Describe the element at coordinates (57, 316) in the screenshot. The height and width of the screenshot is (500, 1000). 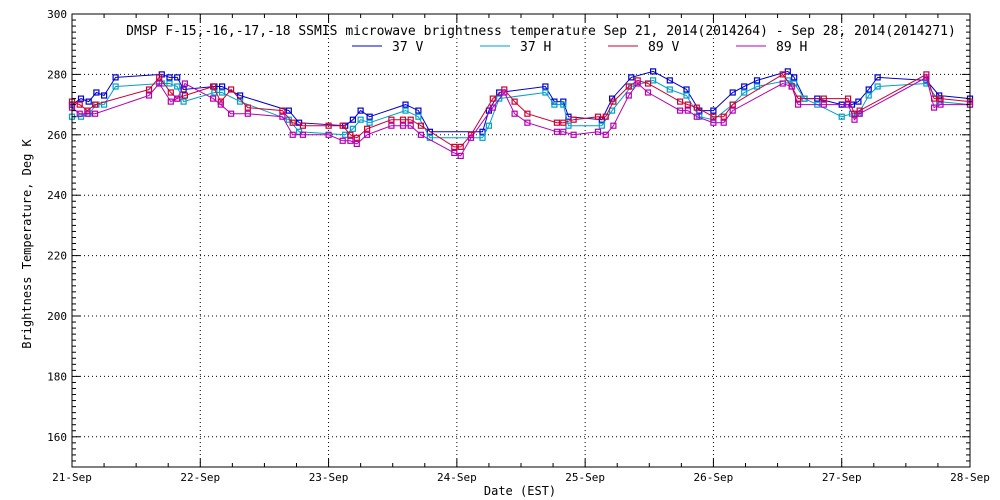
I see `y-tick-label: 200` at that location.